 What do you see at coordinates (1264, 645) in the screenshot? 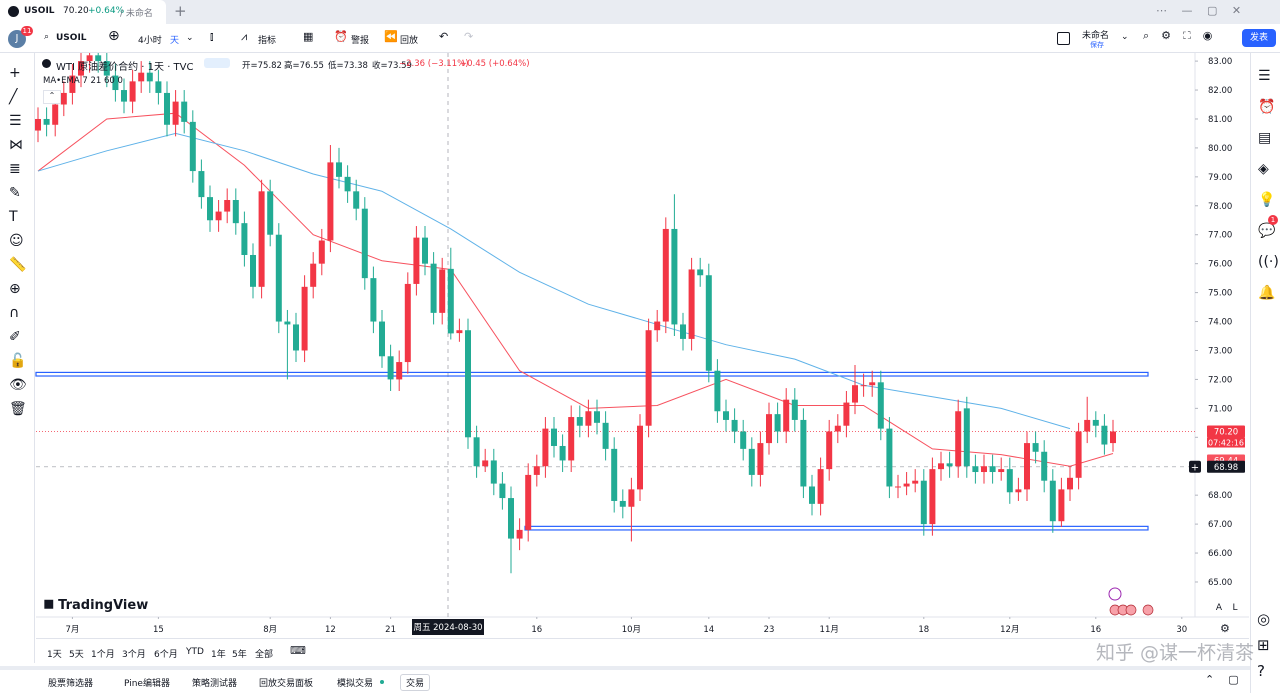
I see `sidebar-bottom-icons: ◎ ⊞?` at bounding box center [1264, 645].